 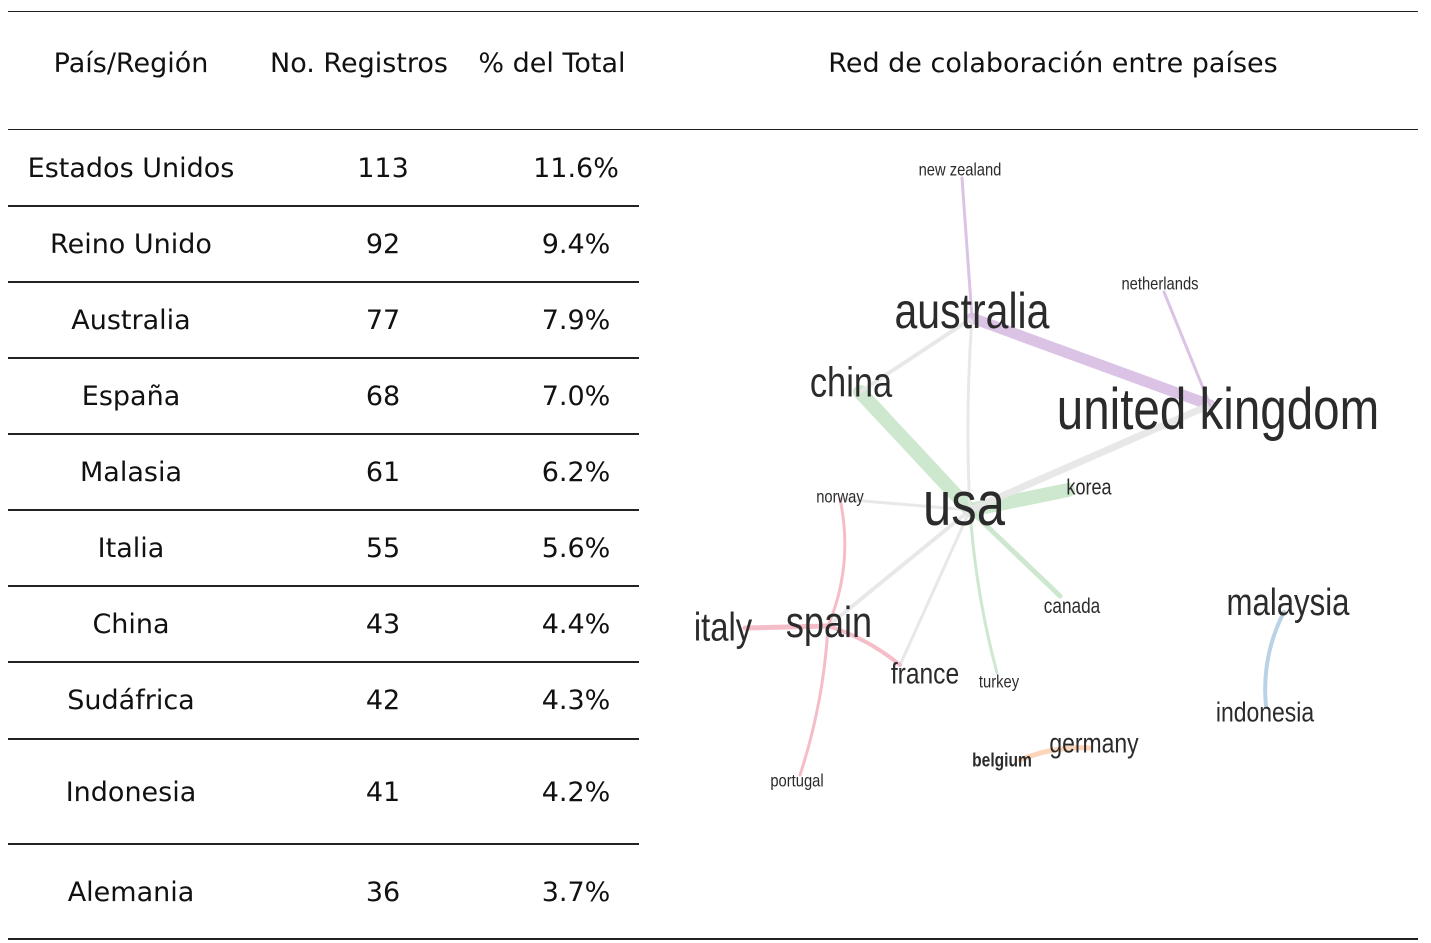 I want to click on edge-australia-new_zealand, so click(x=967, y=248).